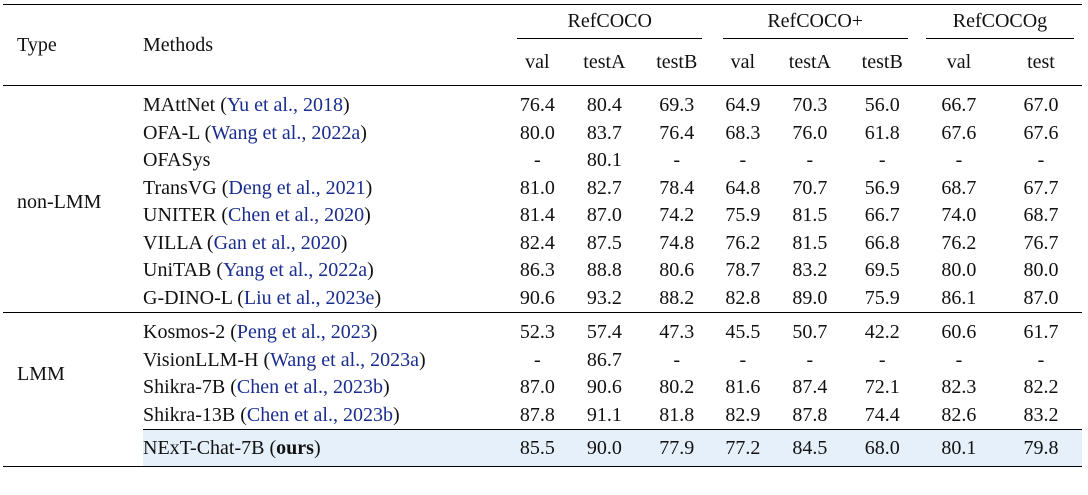  What do you see at coordinates (810, 297) in the screenshot?
I see `value-cell: 89.0` at bounding box center [810, 297].